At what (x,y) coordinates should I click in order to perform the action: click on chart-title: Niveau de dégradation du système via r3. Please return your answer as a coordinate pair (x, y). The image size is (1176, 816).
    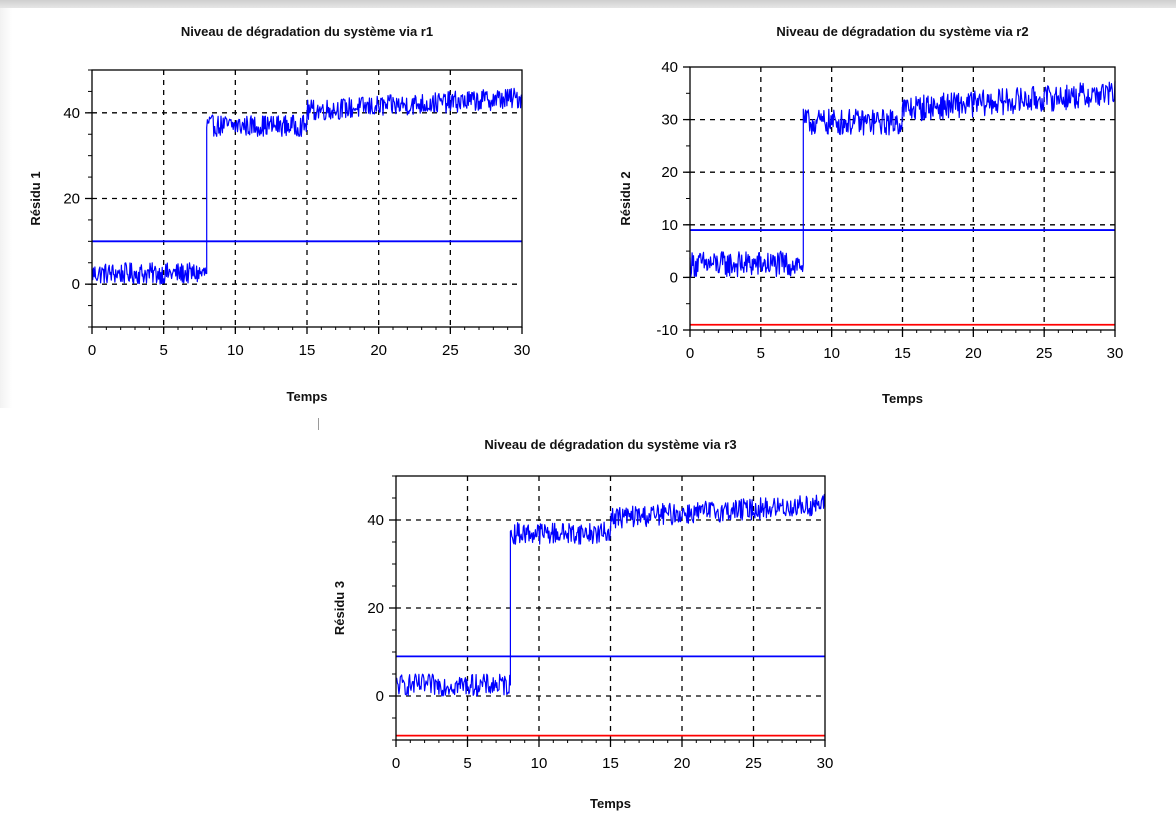
    Looking at the image, I should click on (610, 444).